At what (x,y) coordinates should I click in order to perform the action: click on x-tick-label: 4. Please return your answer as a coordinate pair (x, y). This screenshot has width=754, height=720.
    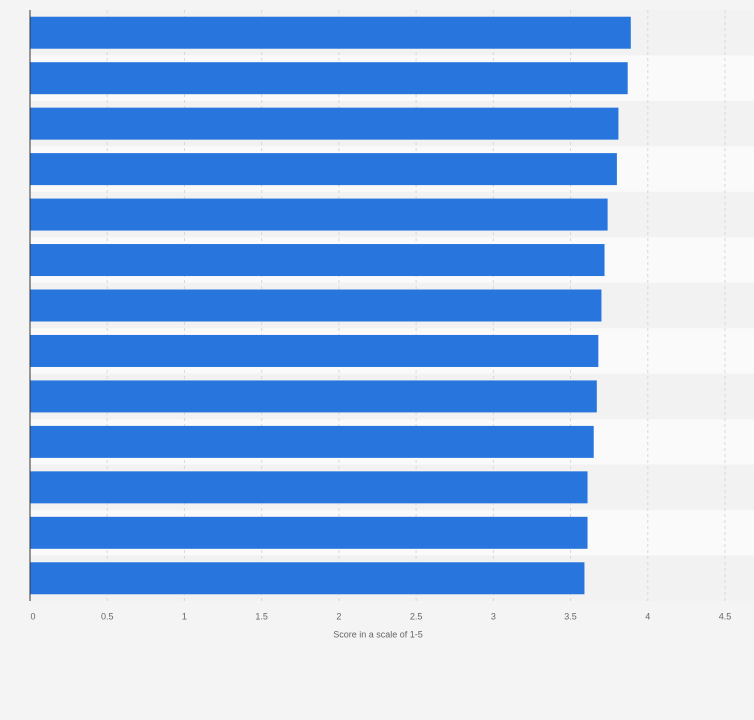
    Looking at the image, I should click on (647, 616).